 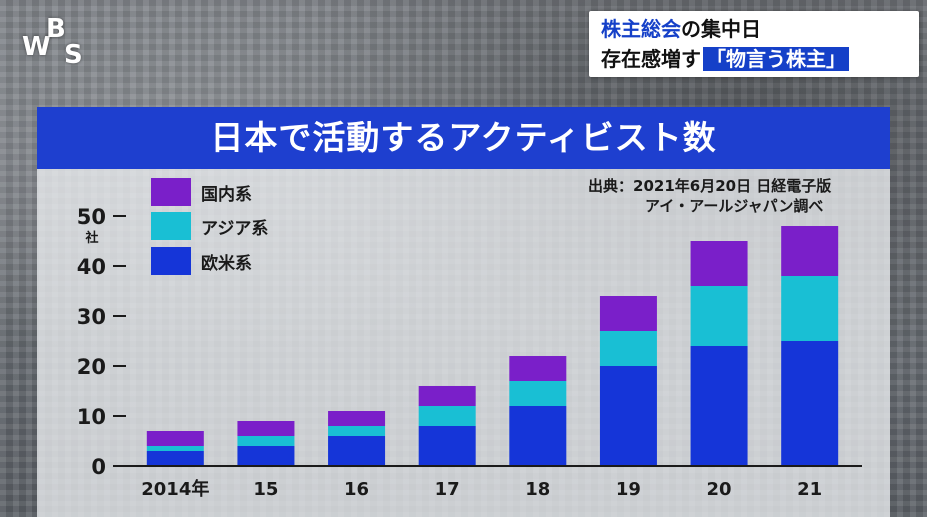 I want to click on headline-line-2: 存在感増す 「物言う株主」, so click(x=760, y=59).